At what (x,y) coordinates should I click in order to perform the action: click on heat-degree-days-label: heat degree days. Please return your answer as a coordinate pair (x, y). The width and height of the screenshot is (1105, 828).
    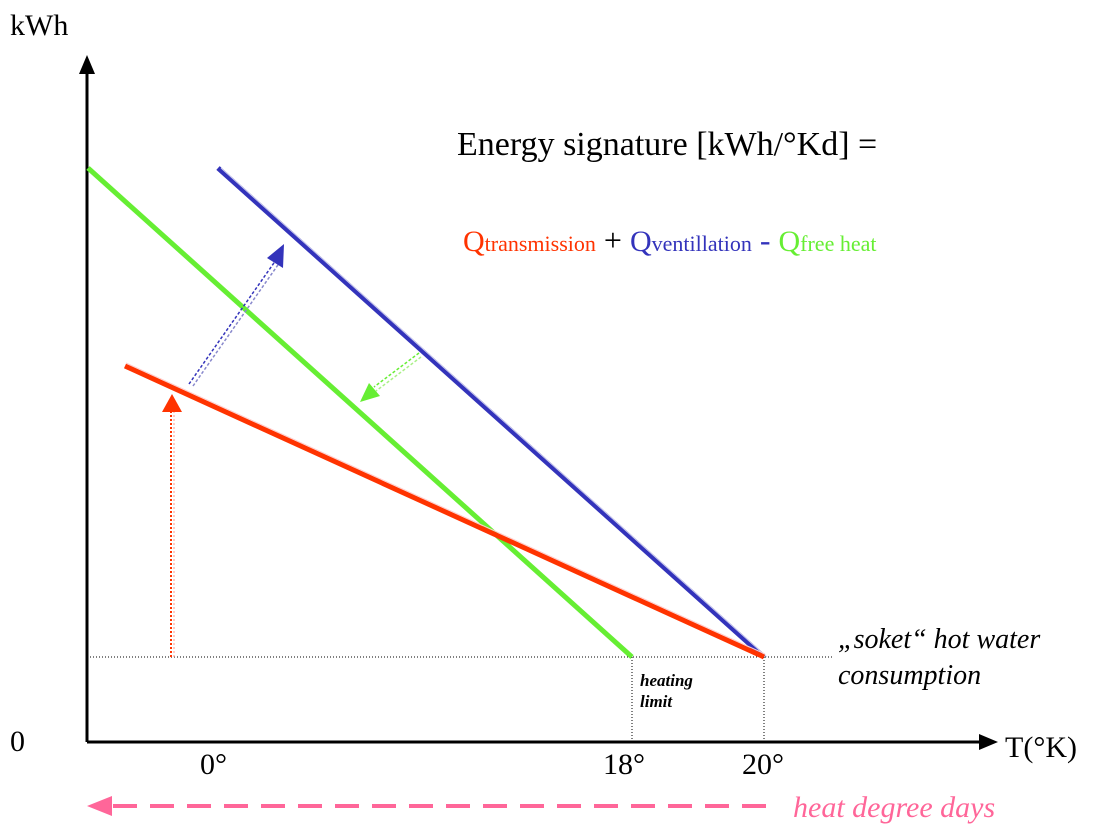
    Looking at the image, I should click on (894, 807).